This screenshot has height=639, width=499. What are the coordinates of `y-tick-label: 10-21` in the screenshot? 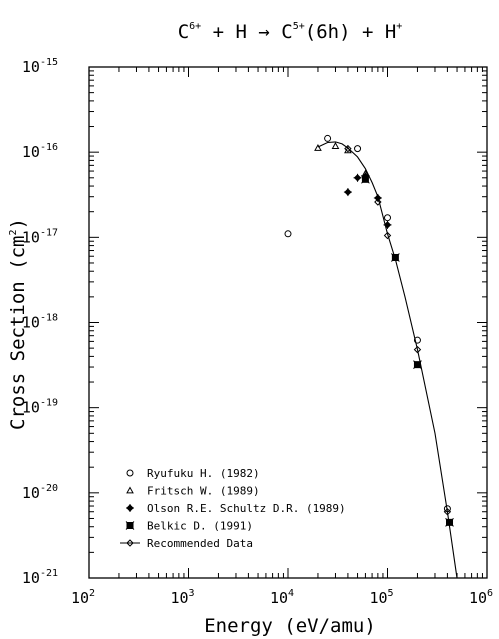 It's located at (40, 577).